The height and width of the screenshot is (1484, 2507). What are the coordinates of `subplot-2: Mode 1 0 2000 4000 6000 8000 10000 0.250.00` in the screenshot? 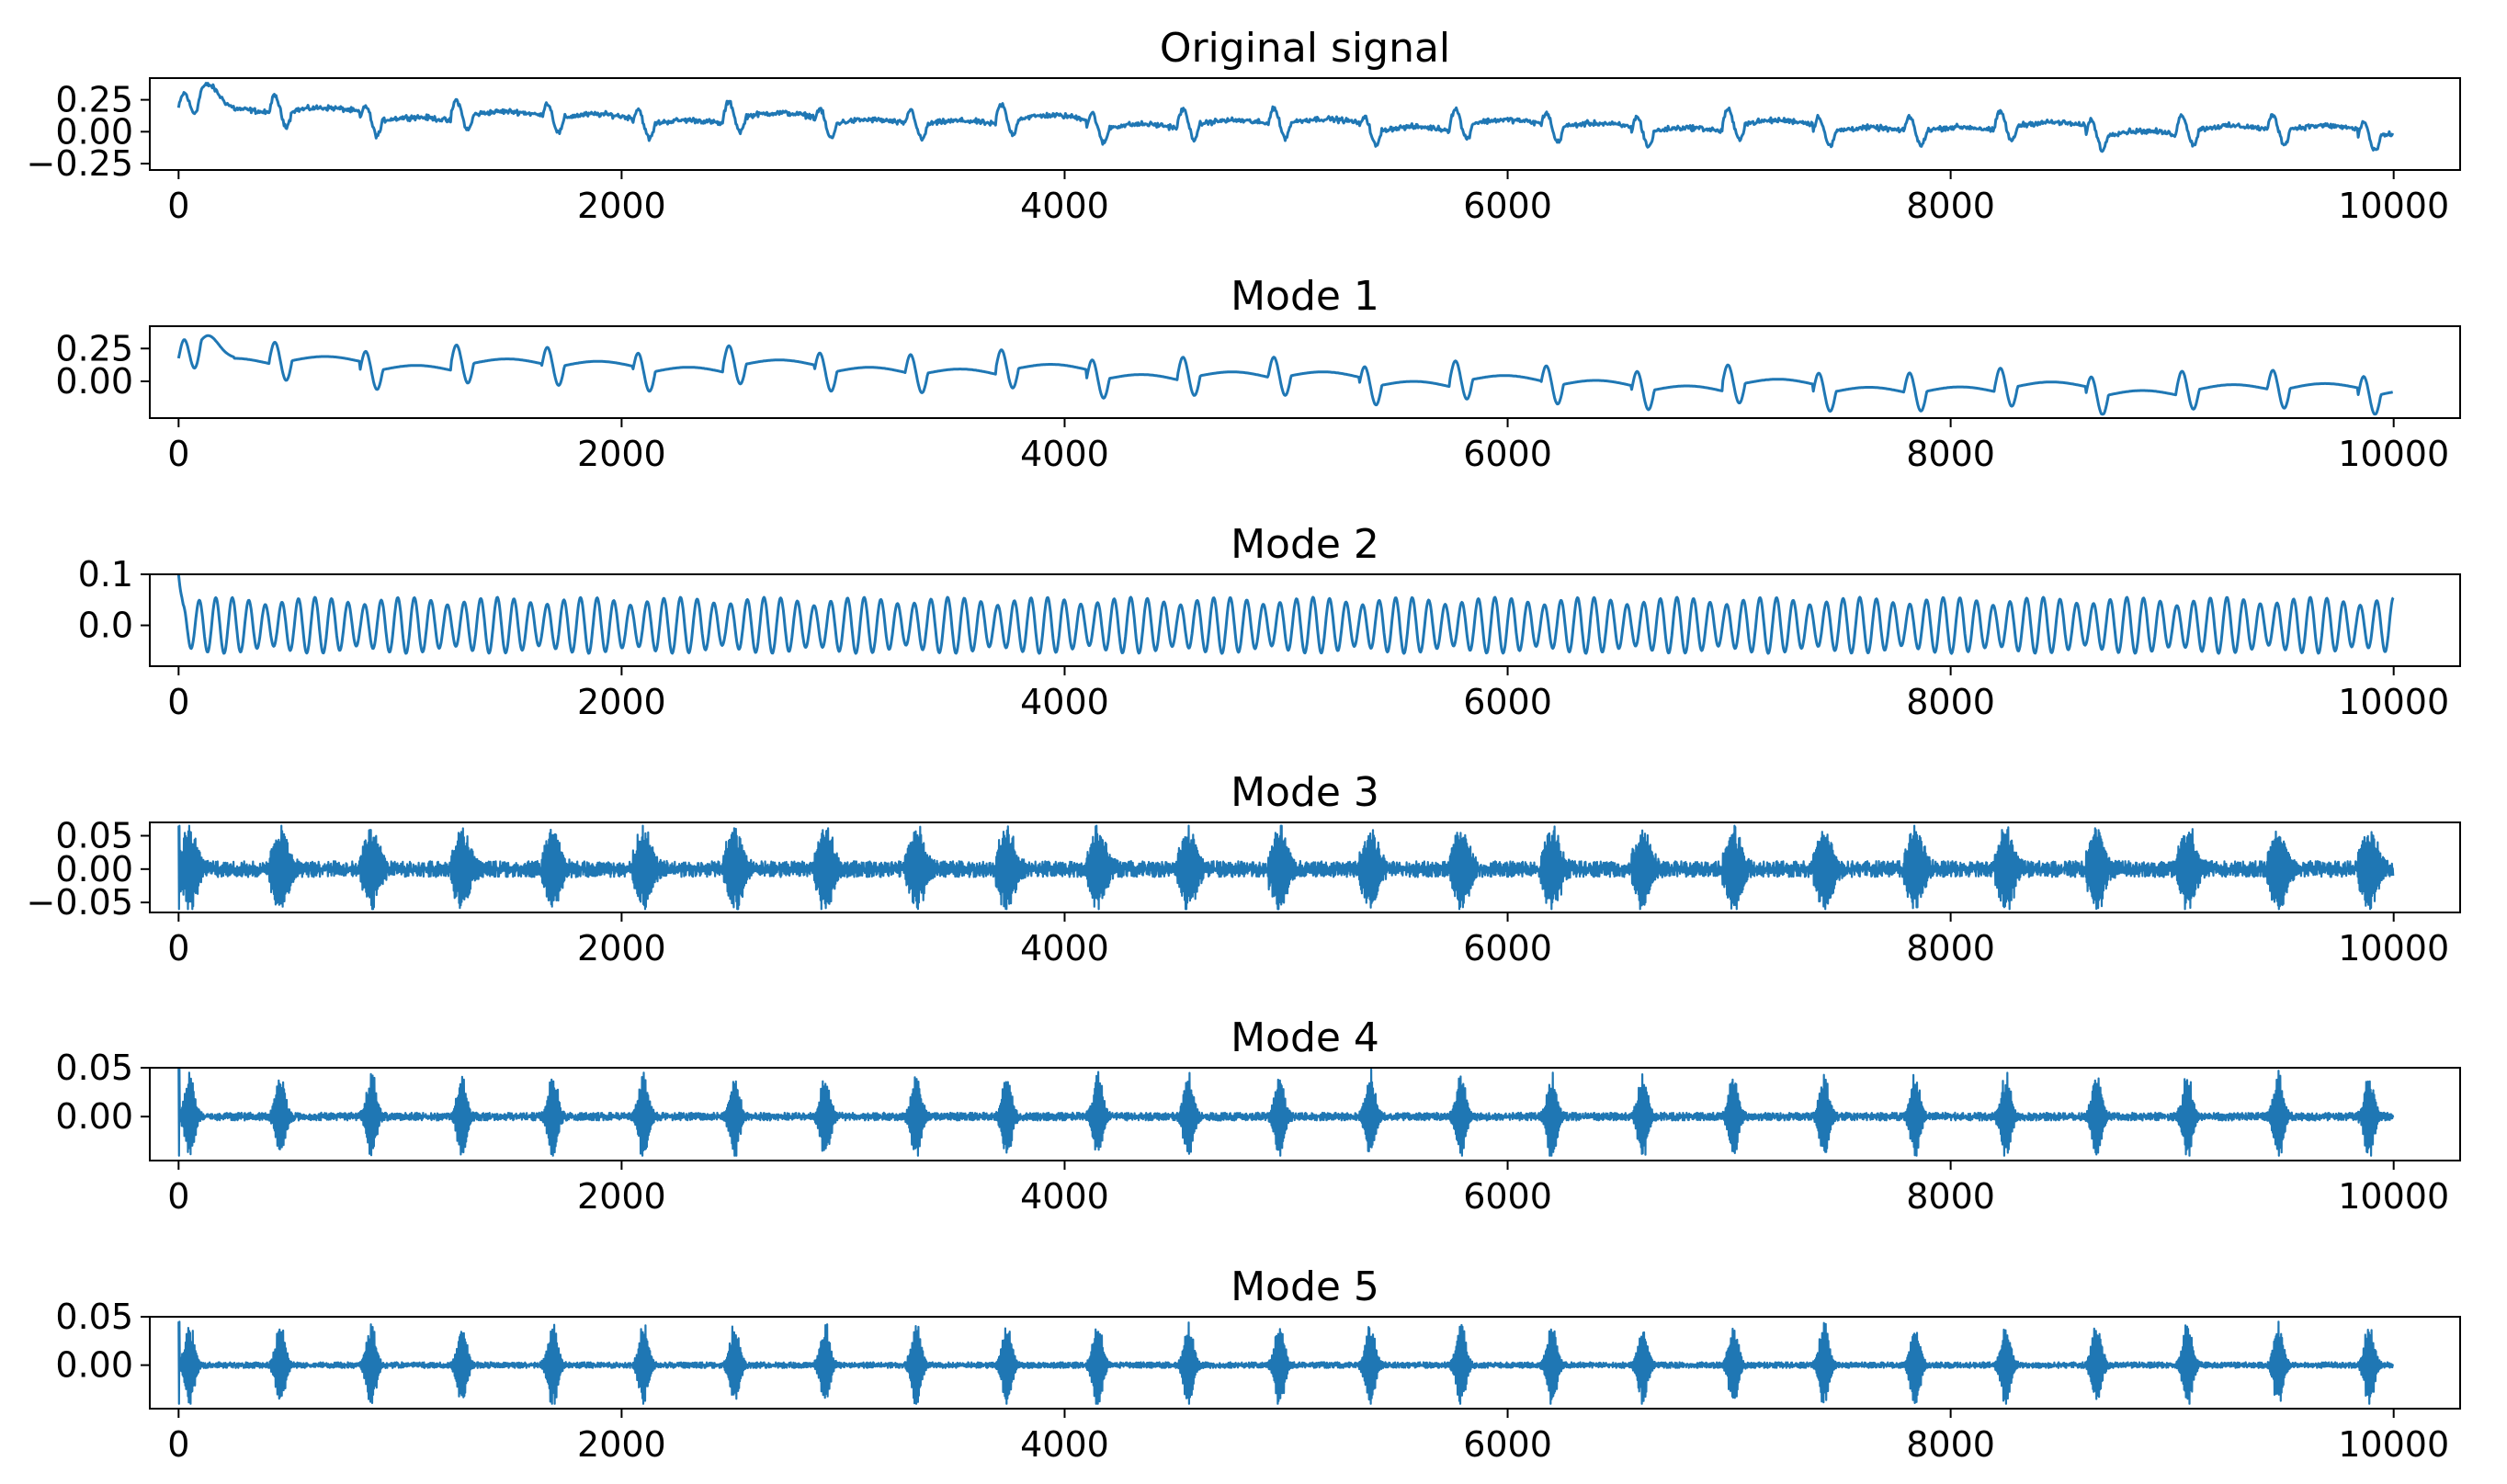 It's located at (1258, 373).